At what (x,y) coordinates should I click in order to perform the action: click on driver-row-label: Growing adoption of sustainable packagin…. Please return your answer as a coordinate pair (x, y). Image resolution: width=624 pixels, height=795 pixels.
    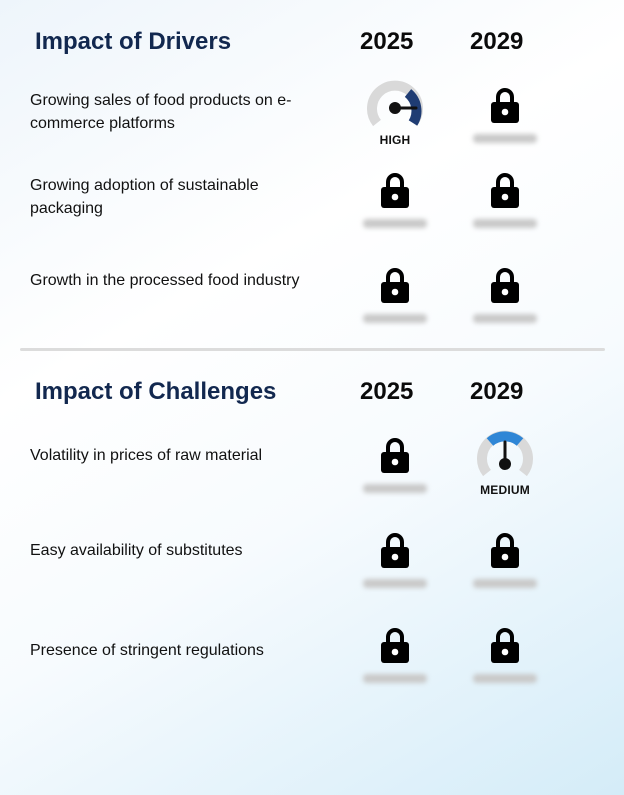
    Looking at the image, I should click on (144, 197).